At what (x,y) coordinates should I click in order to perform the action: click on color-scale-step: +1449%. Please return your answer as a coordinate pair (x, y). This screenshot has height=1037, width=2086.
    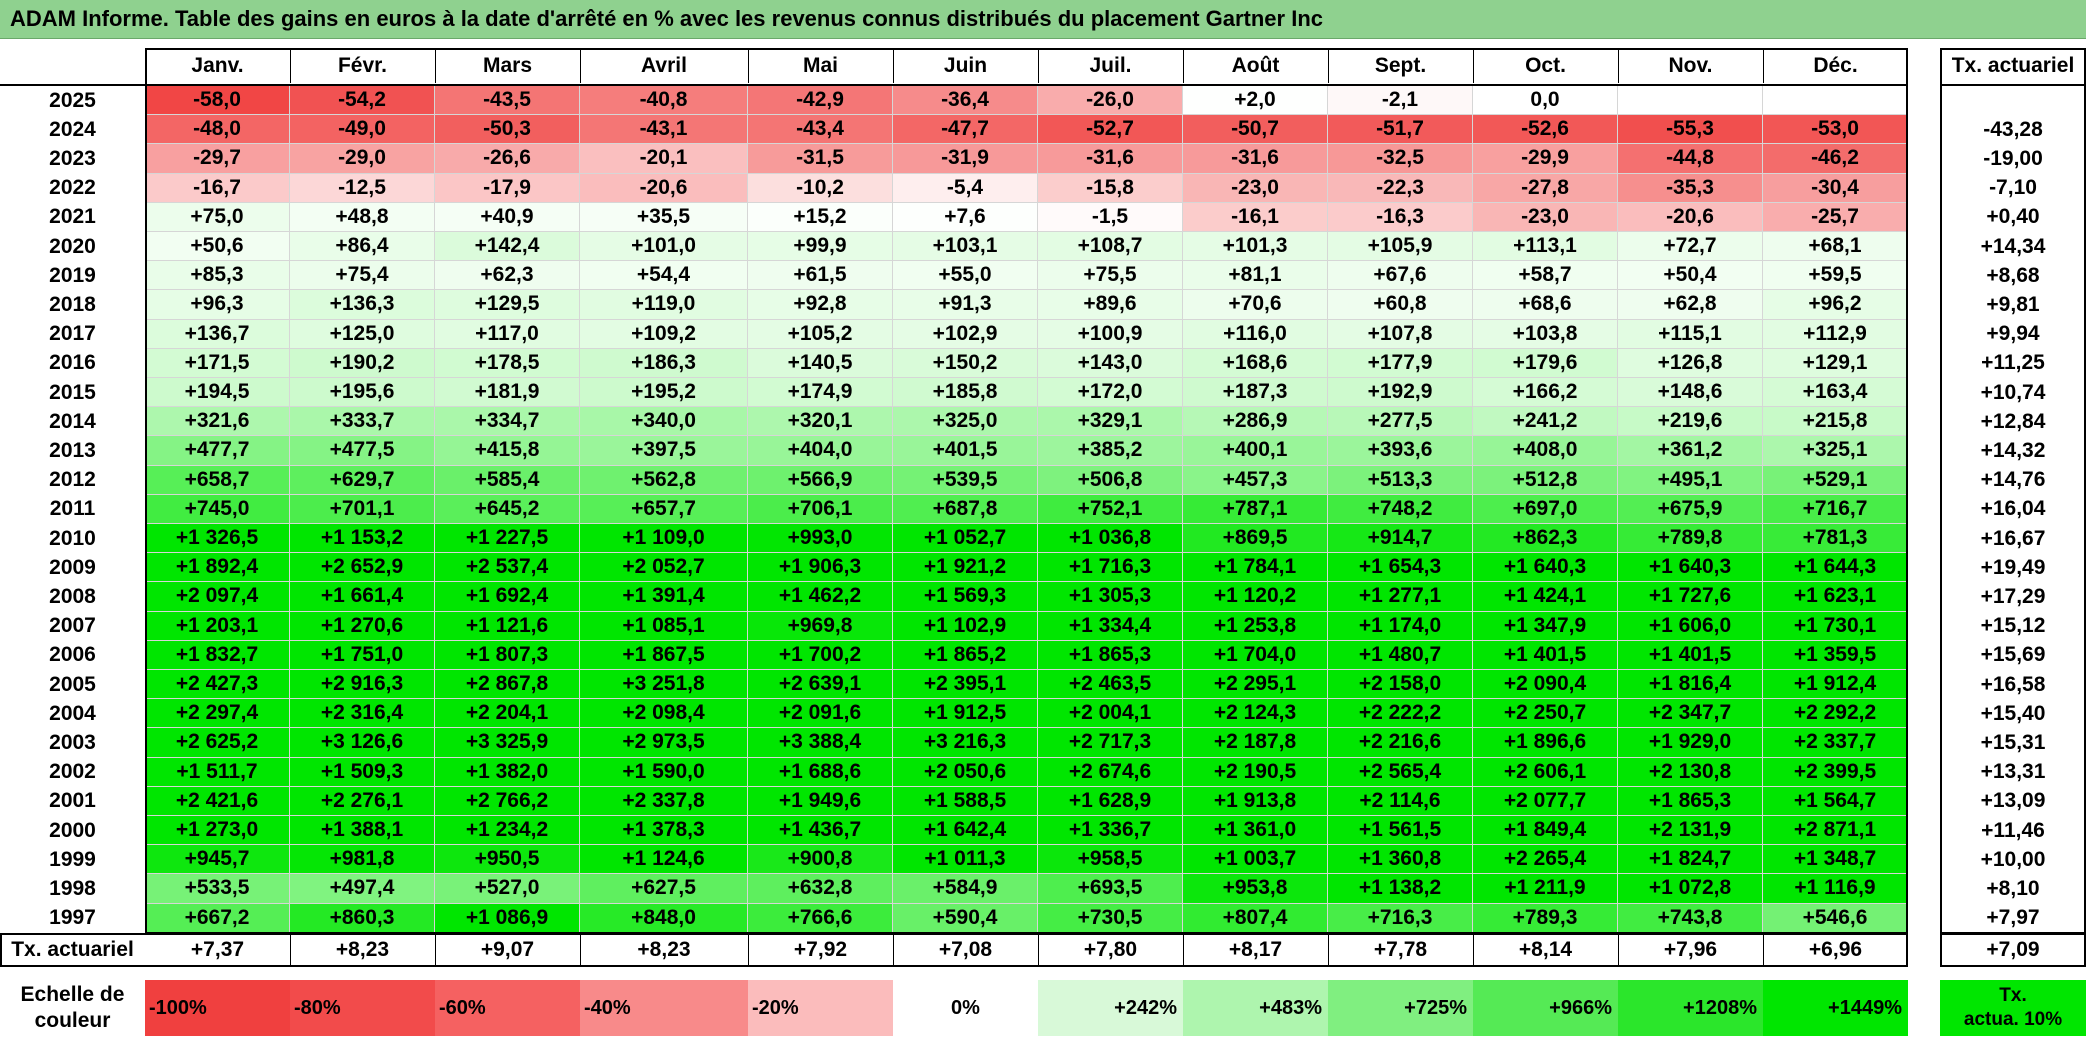
    Looking at the image, I should click on (1835, 1008).